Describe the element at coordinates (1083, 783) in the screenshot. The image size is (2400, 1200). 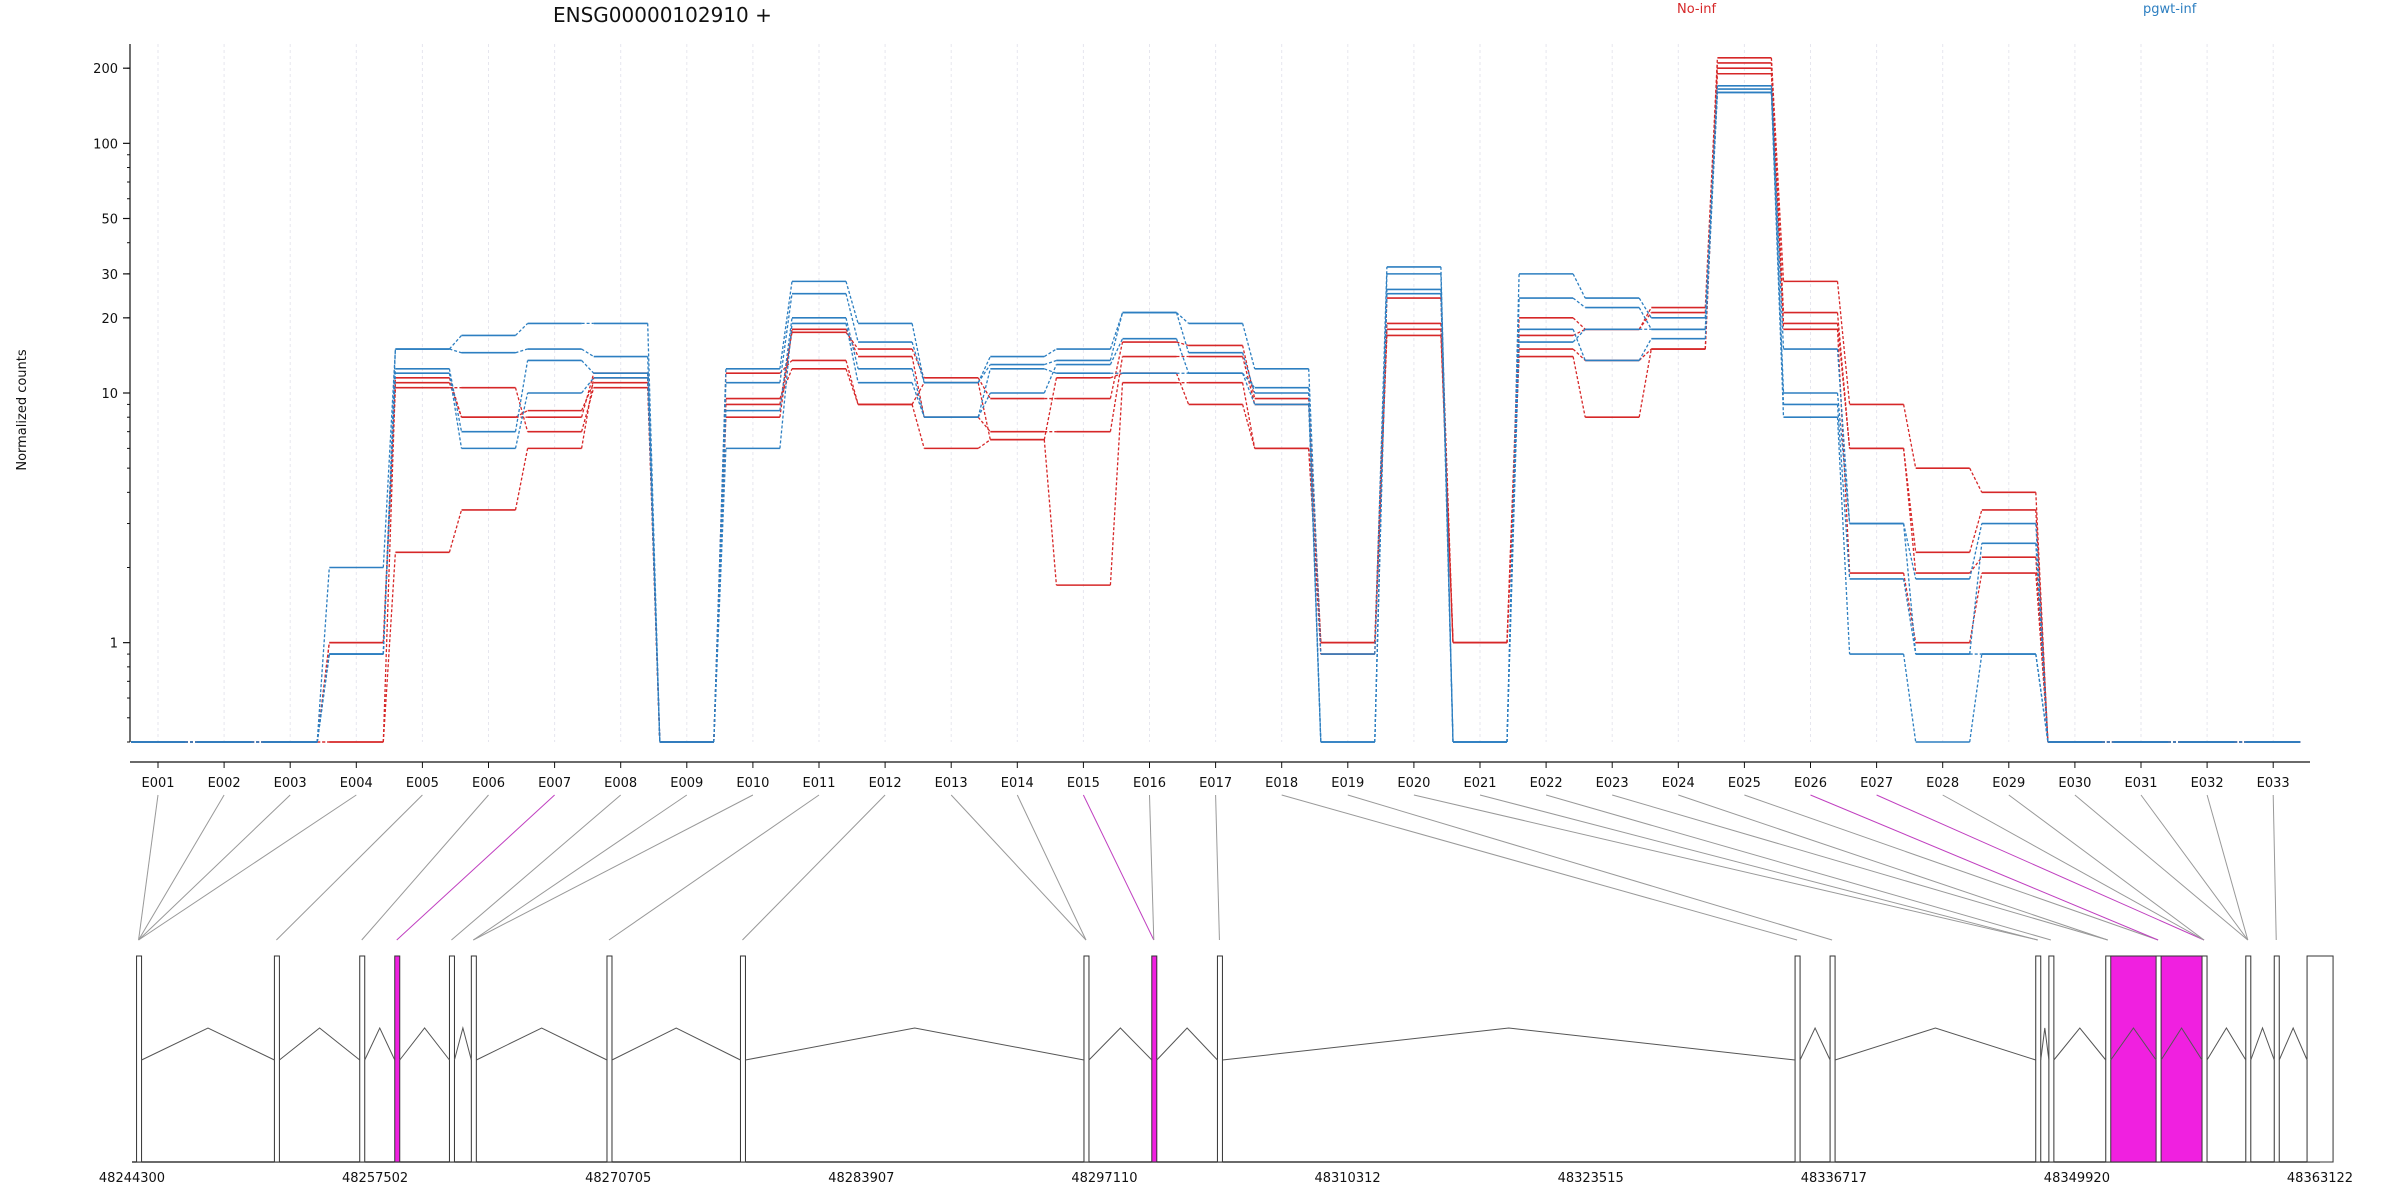
I see `x-tick-label: E015` at that location.